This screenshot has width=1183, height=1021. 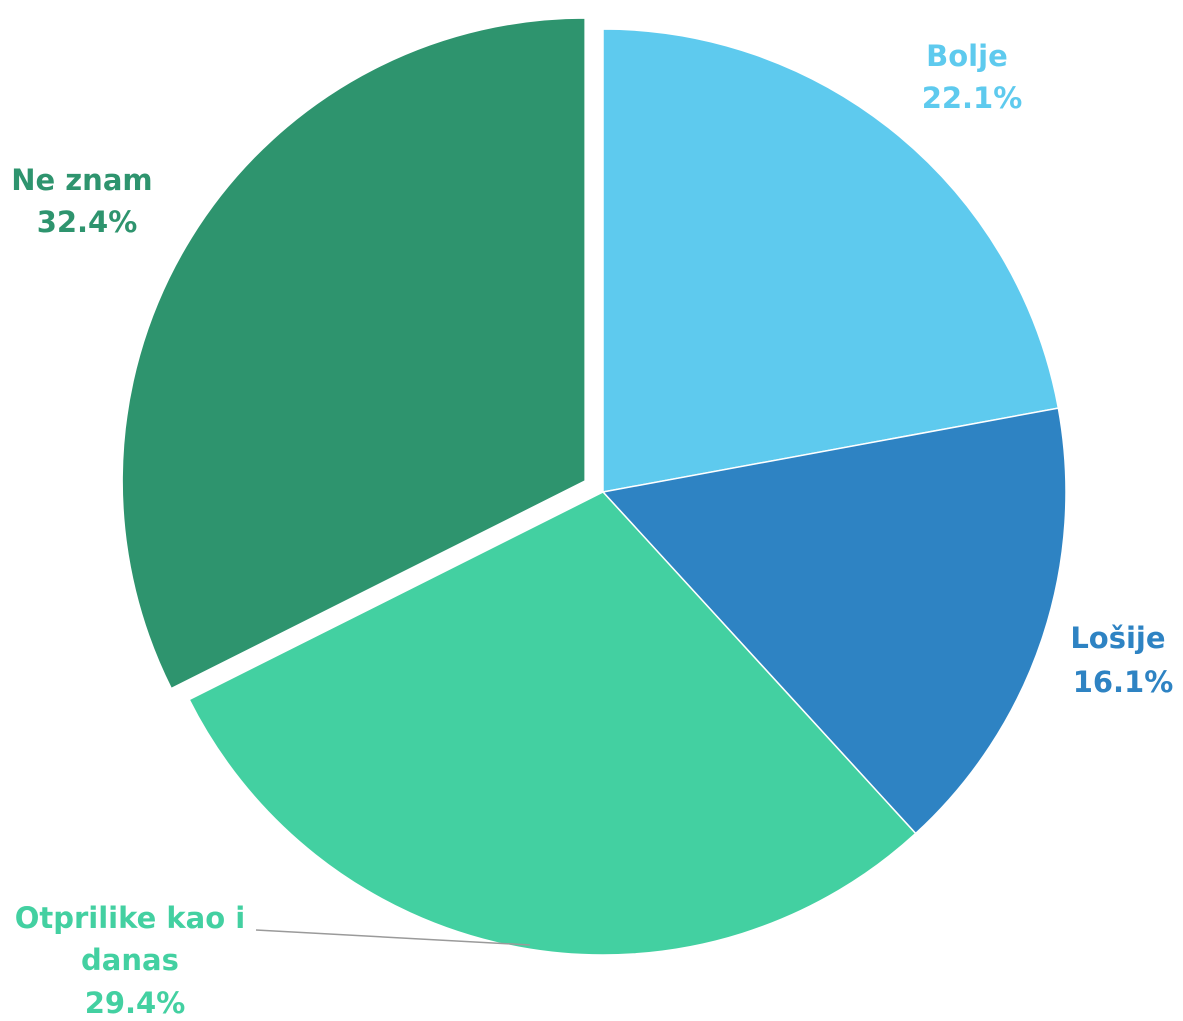 I want to click on label-ne-znam: Ne znam 32.4%, so click(x=86, y=201).